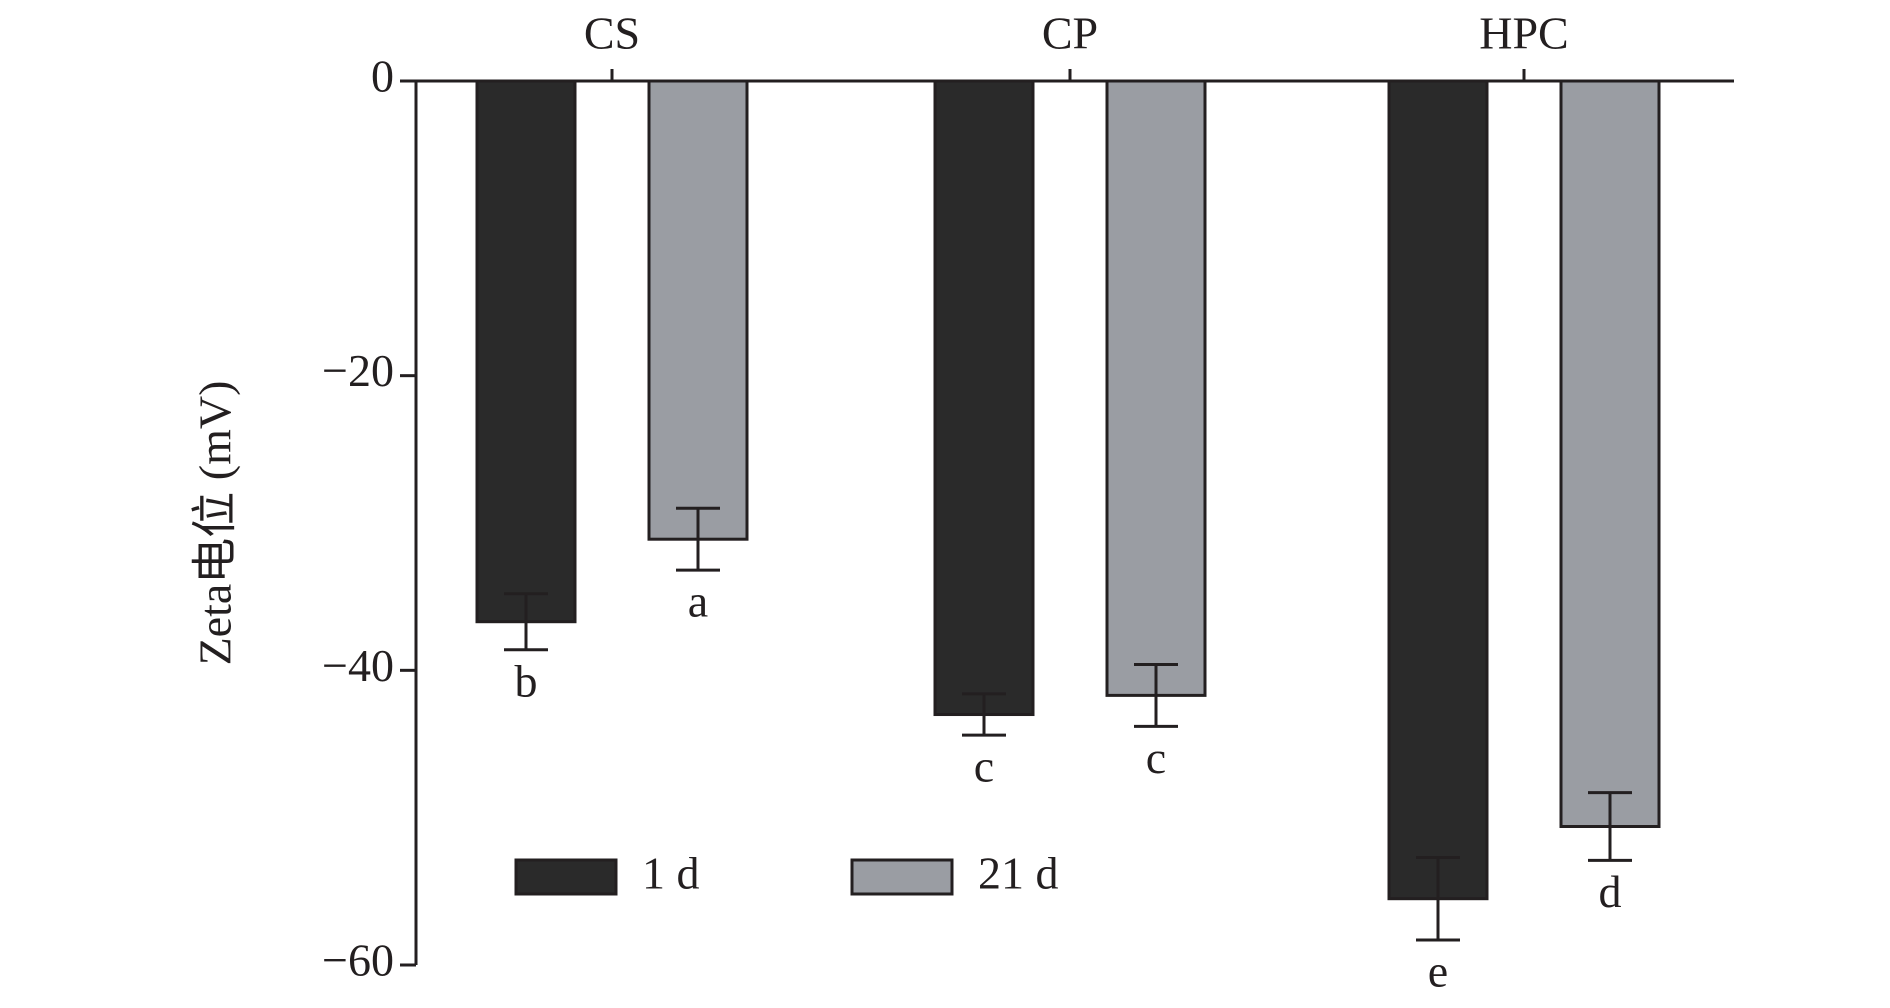 Image resolution: width=1890 pixels, height=1008 pixels. What do you see at coordinates (1523, 33) in the screenshot?
I see `category-label: HPC` at bounding box center [1523, 33].